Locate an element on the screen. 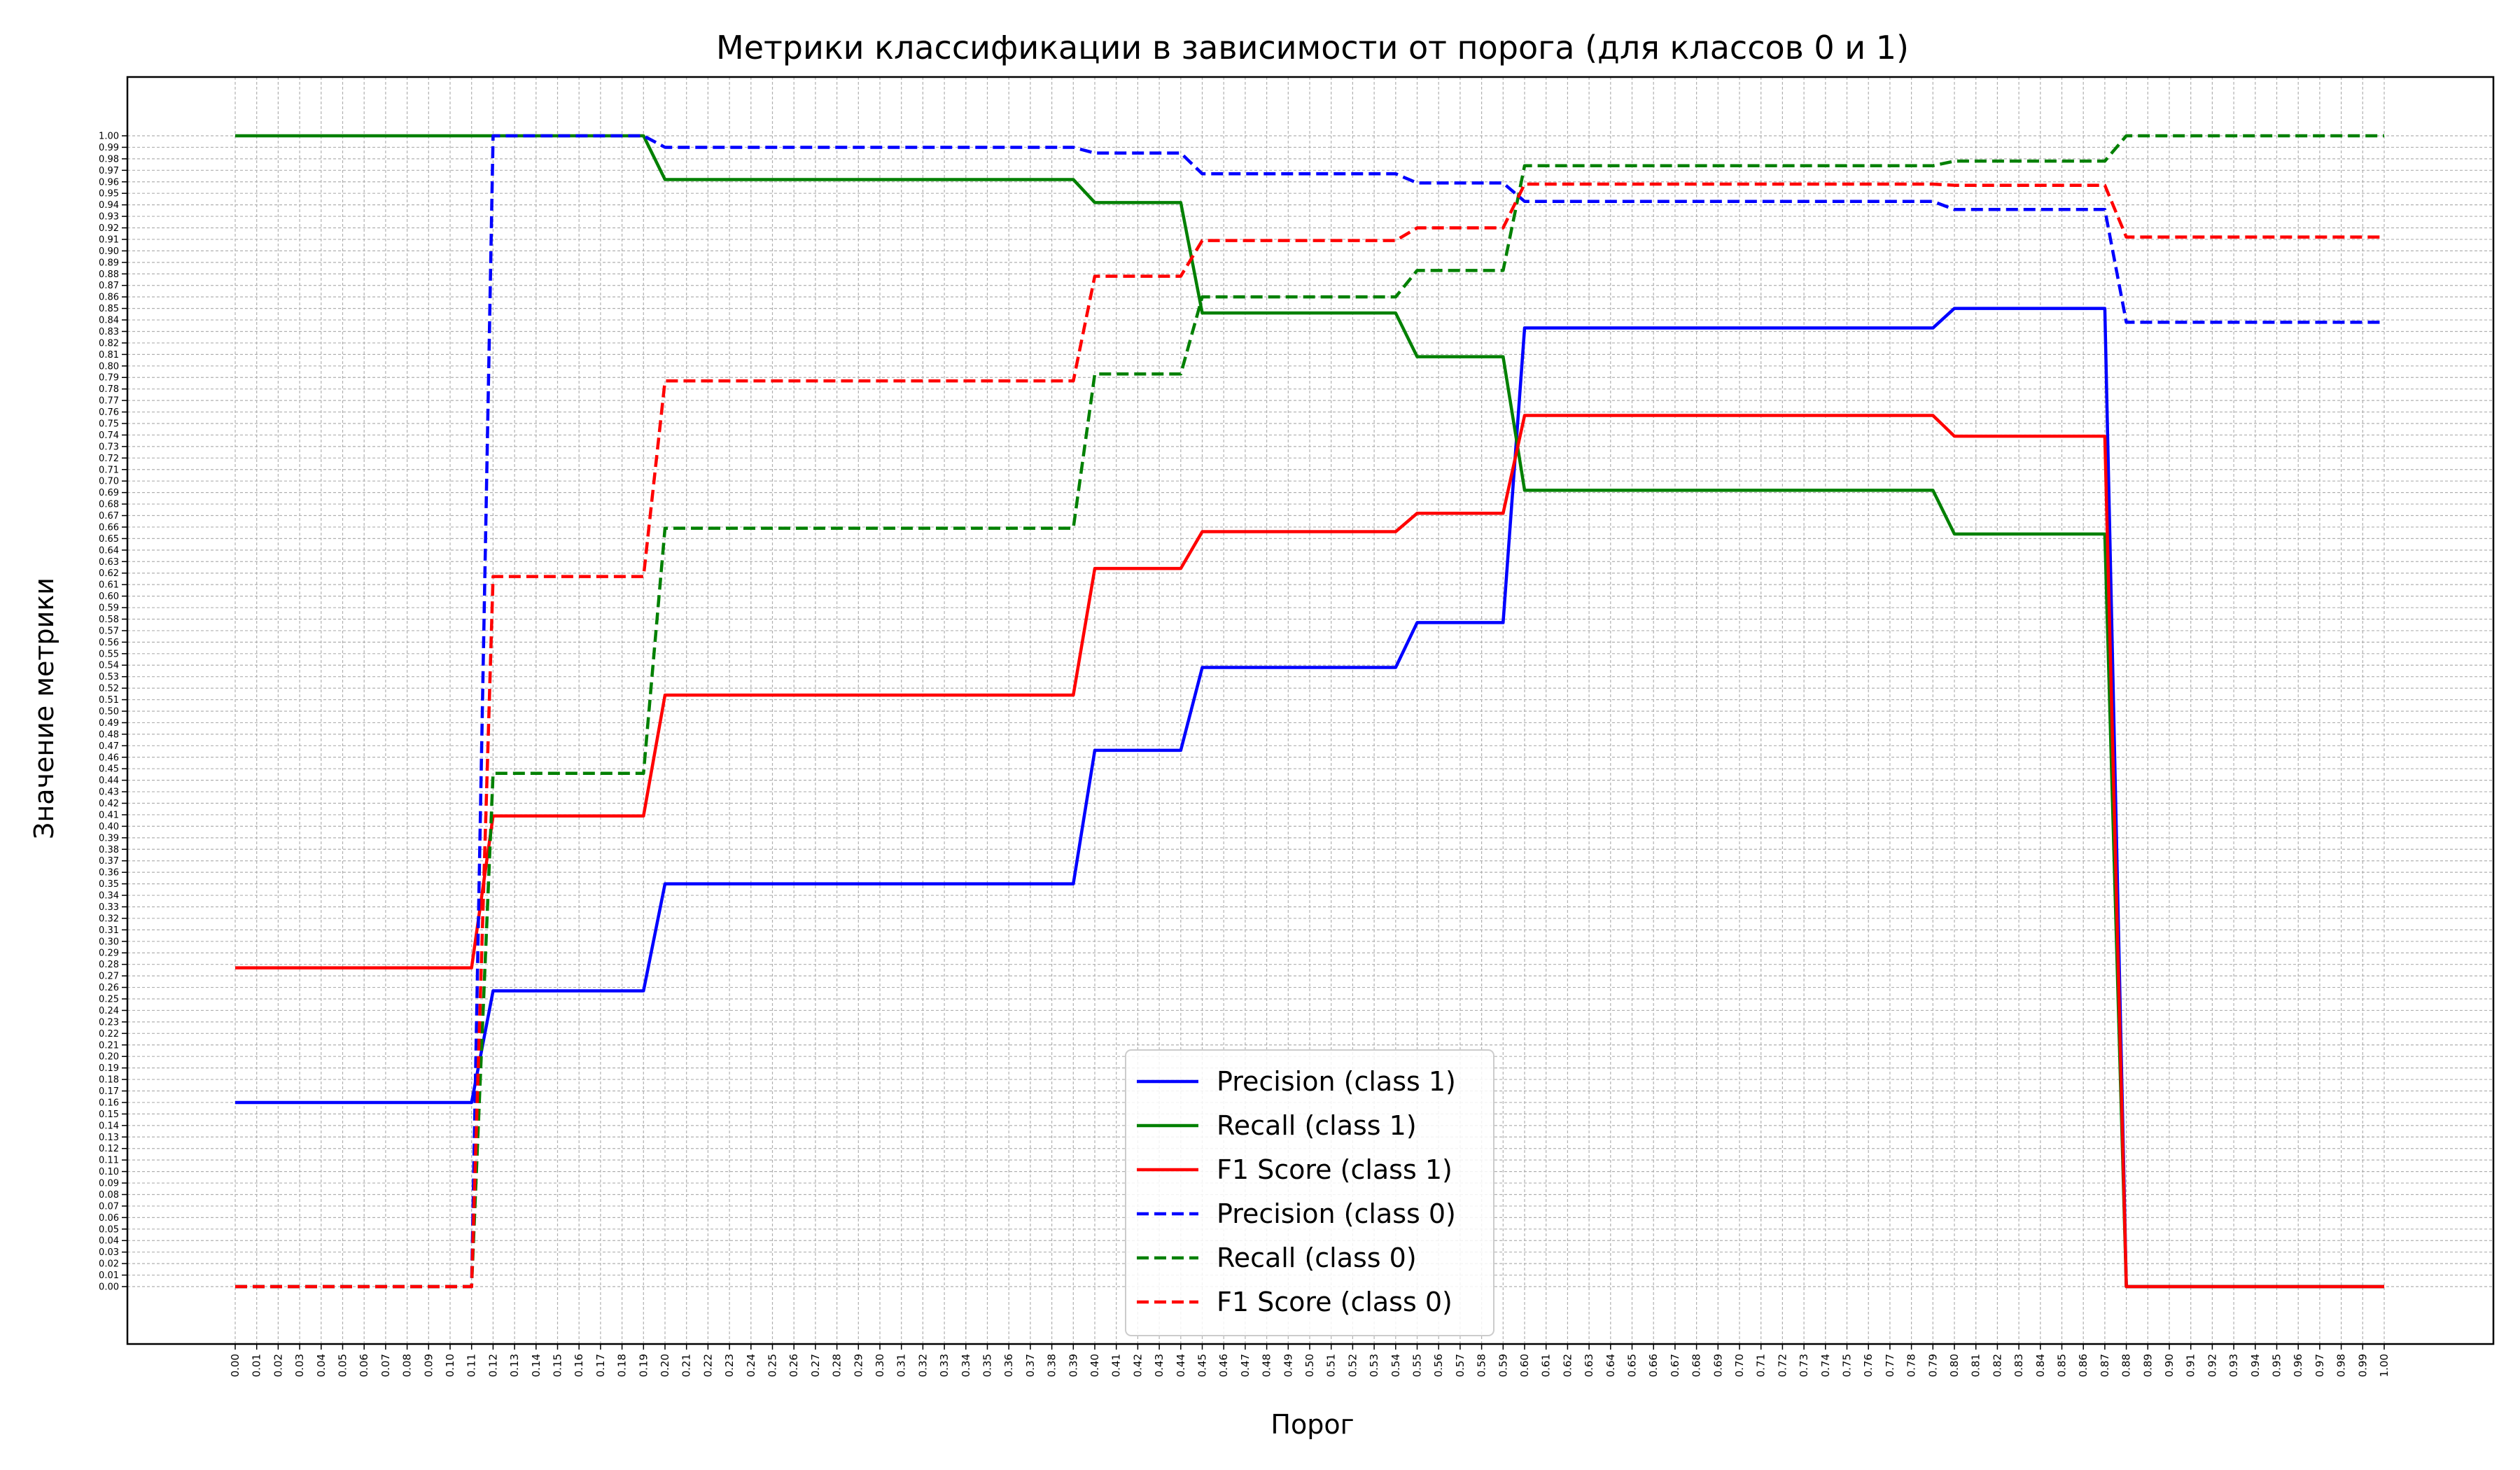  x-tick-label: 0.85 is located at coordinates (2062, 1365).